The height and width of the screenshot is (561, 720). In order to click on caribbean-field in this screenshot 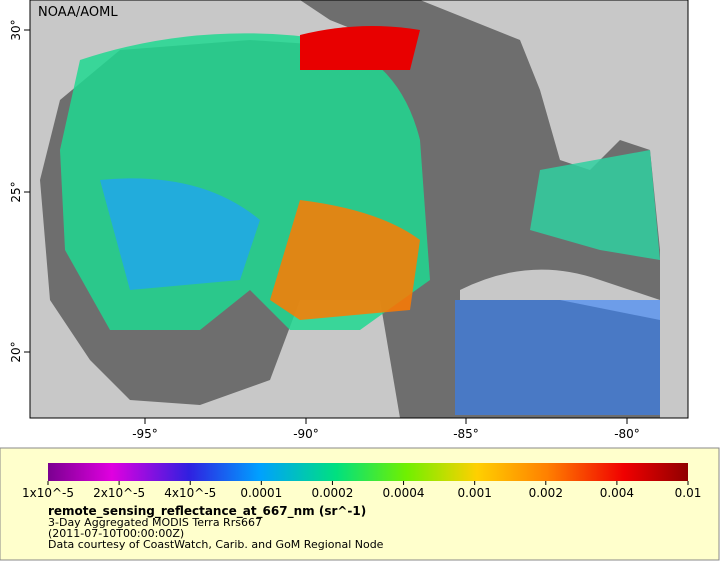, I will do `click(557, 357)`.